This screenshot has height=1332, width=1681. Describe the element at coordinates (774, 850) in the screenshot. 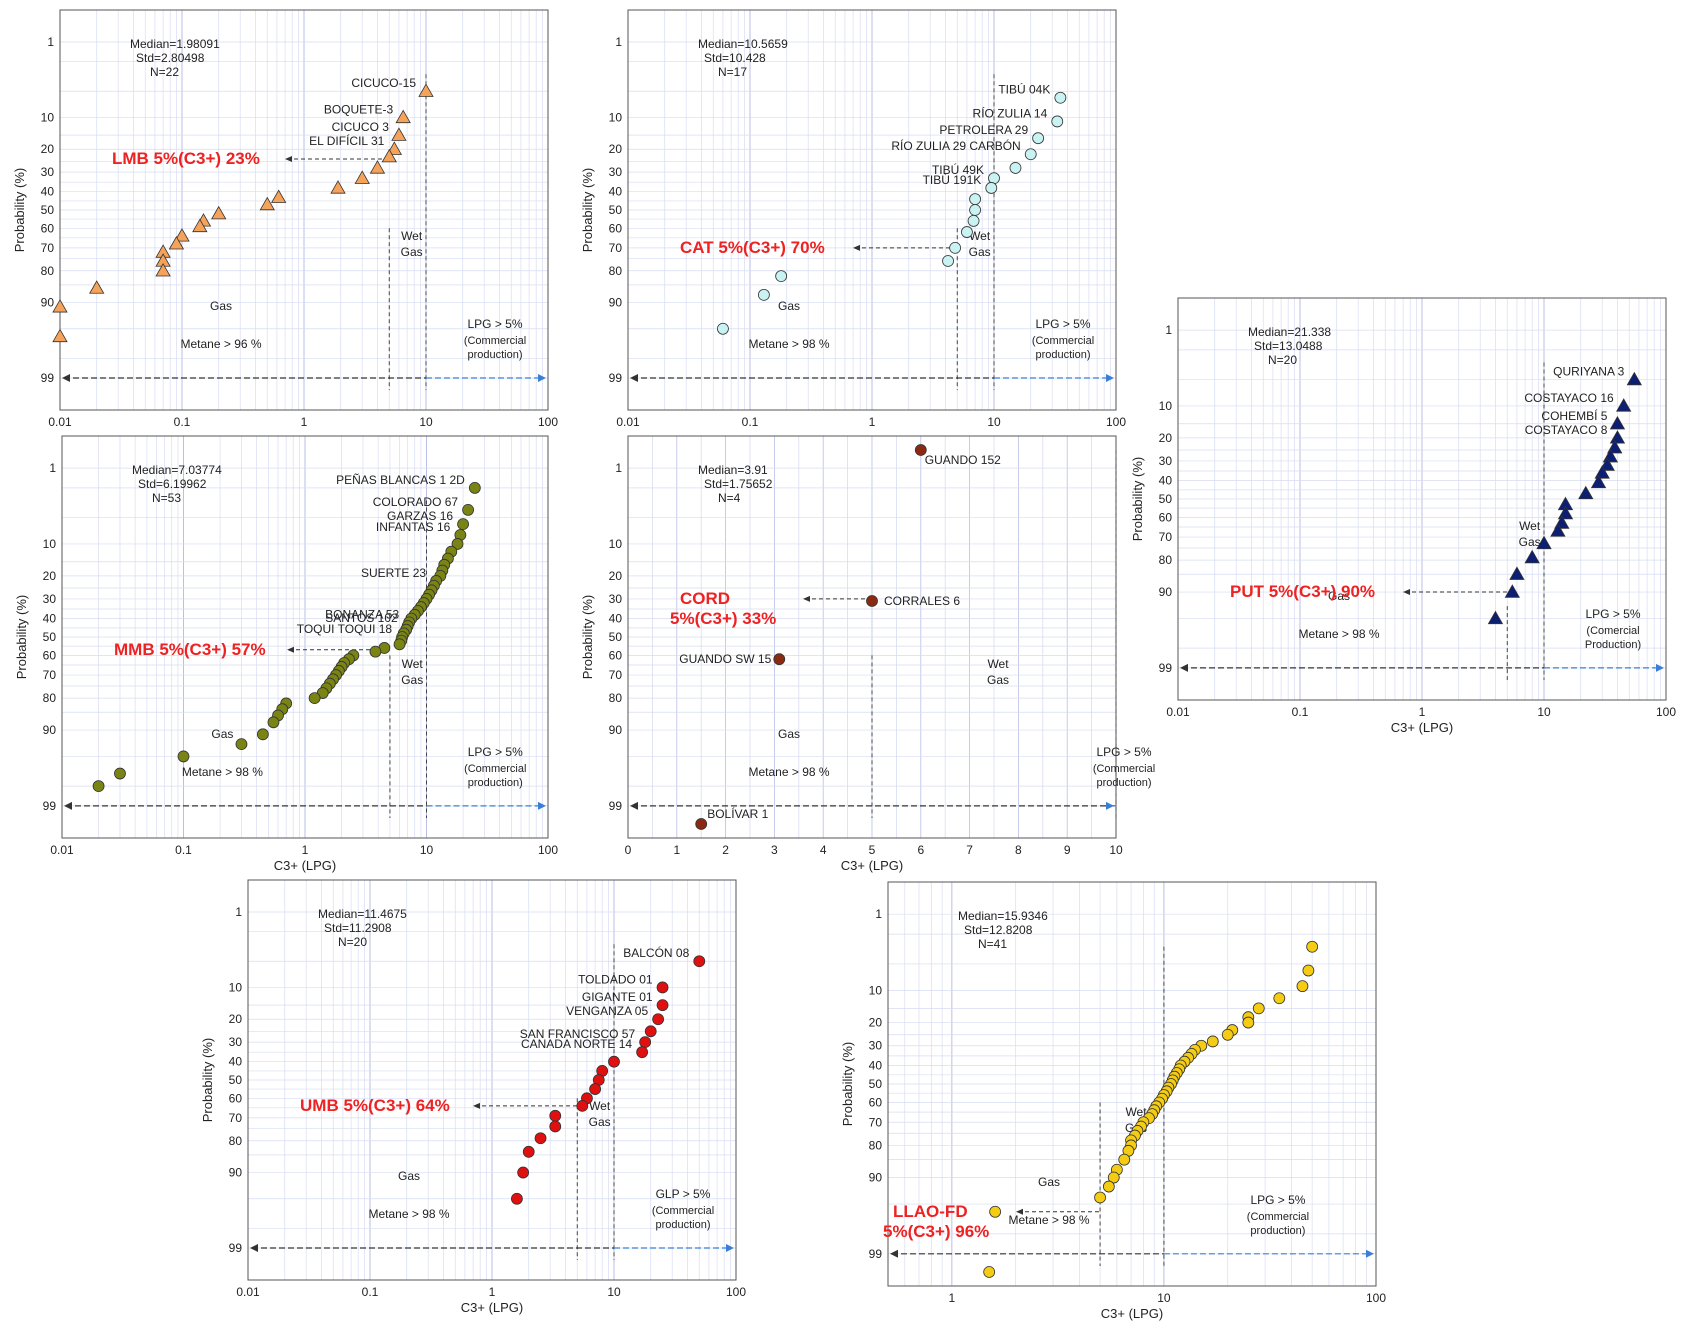

I see `x-tick-label: 3` at that location.